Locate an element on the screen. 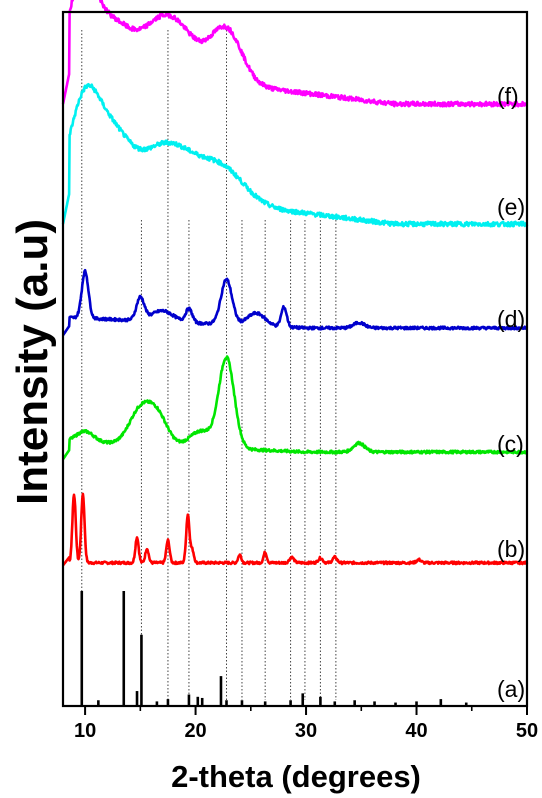 This screenshot has height=798, width=542. x-tick-label: 20 is located at coordinates (195, 731).